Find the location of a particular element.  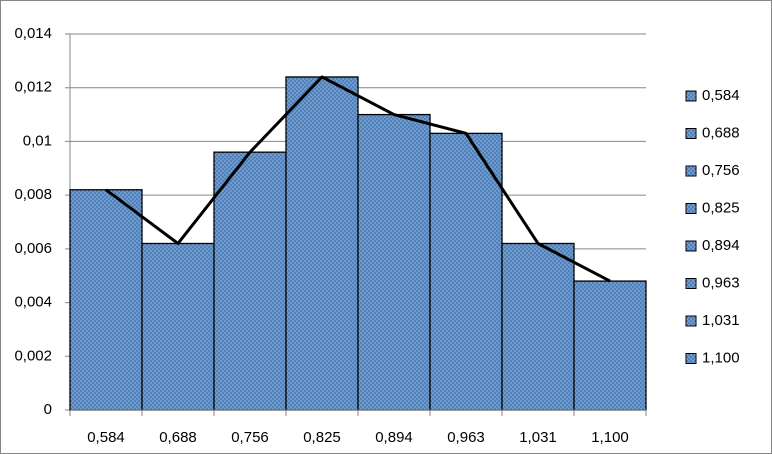

x-tick-label: 1,031 is located at coordinates (538, 437).